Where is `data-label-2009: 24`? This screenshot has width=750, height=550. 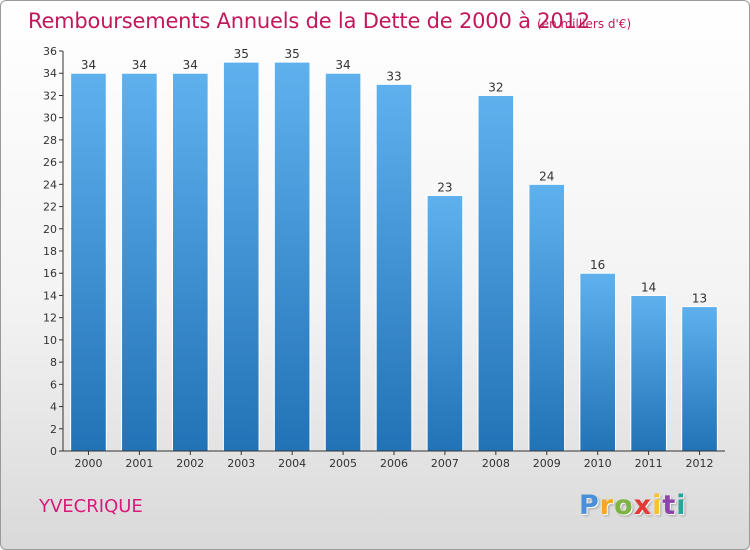 data-label-2009: 24 is located at coordinates (546, 176).